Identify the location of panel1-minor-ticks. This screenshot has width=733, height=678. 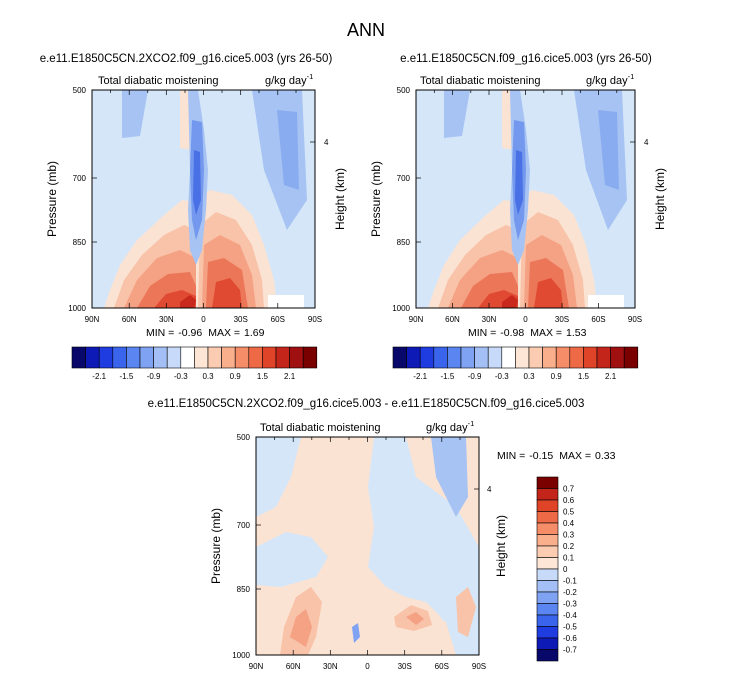
(203, 199).